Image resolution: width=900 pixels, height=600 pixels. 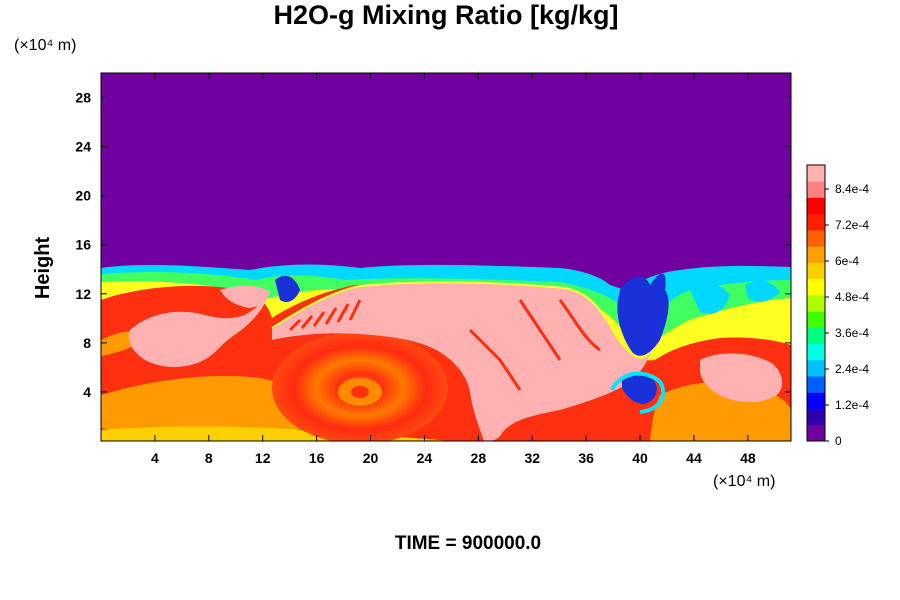 What do you see at coordinates (425, 458) in the screenshot?
I see `x-tick-label: 24` at bounding box center [425, 458].